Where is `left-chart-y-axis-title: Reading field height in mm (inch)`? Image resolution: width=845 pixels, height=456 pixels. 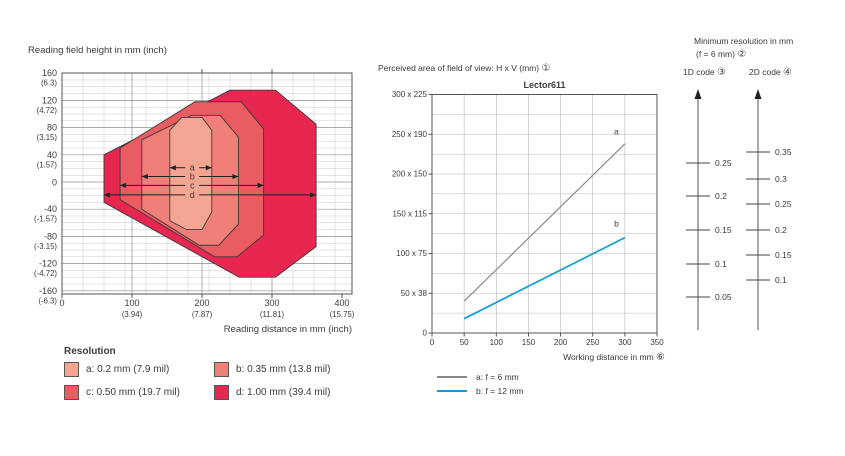 left-chart-y-axis-title: Reading field height in mm (inch) is located at coordinates (97, 50).